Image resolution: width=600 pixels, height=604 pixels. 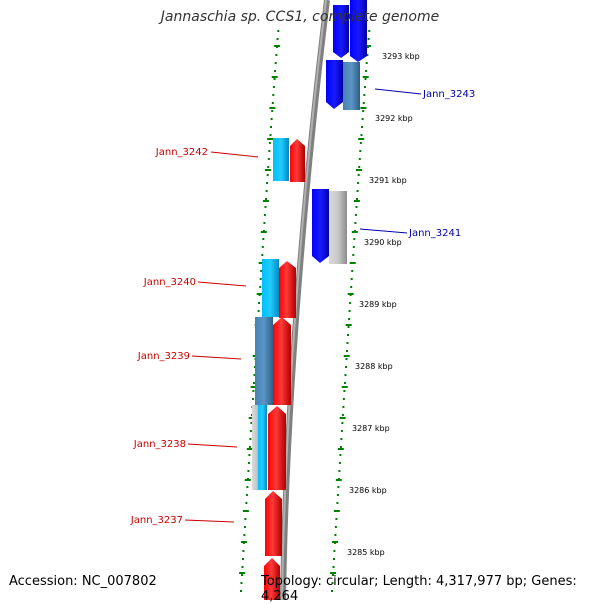 I want to click on gene-blue, so click(x=341, y=31).